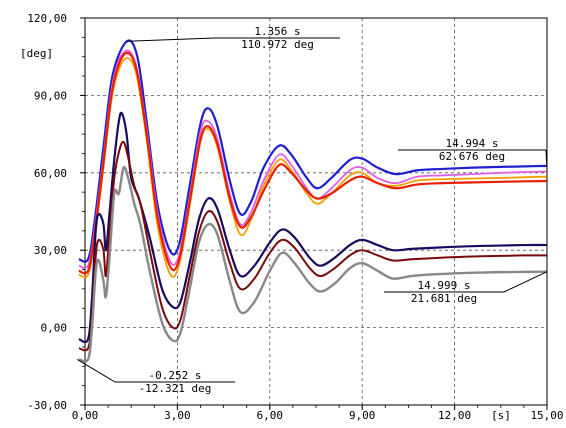 Image resolution: width=566 pixels, height=428 pixels. I want to click on x-tick-label: 3,00, so click(177, 415).